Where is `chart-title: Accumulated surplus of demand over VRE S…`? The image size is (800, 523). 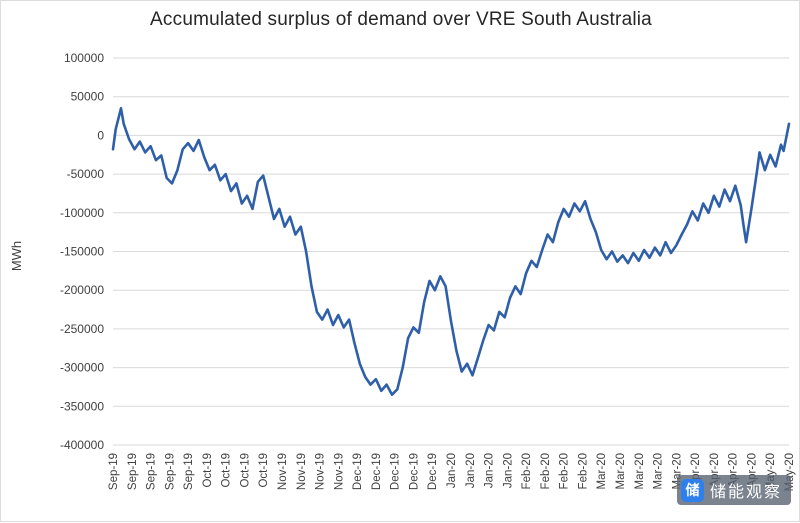 chart-title: Accumulated surplus of demand over VRE S… is located at coordinates (401, 19).